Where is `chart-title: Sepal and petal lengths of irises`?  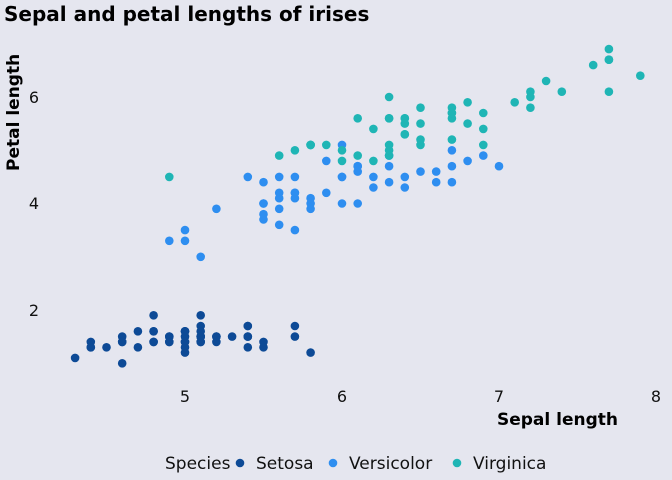 chart-title: Sepal and petal lengths of irises is located at coordinates (186, 14).